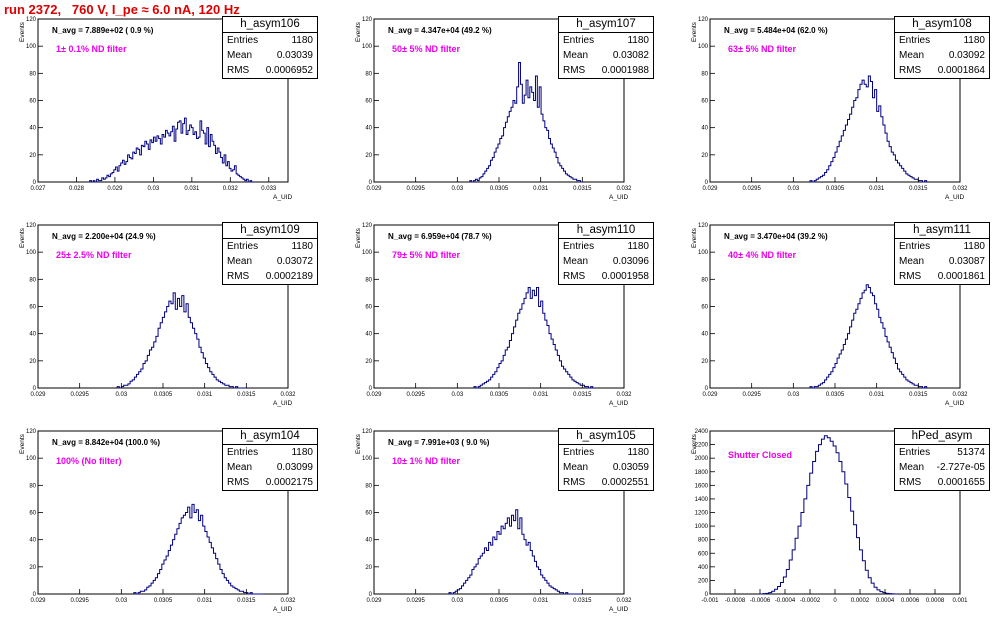 The image size is (996, 631). Describe the element at coordinates (270, 467) in the screenshot. I see `stats-mean-row: Mean 0.03099` at that location.